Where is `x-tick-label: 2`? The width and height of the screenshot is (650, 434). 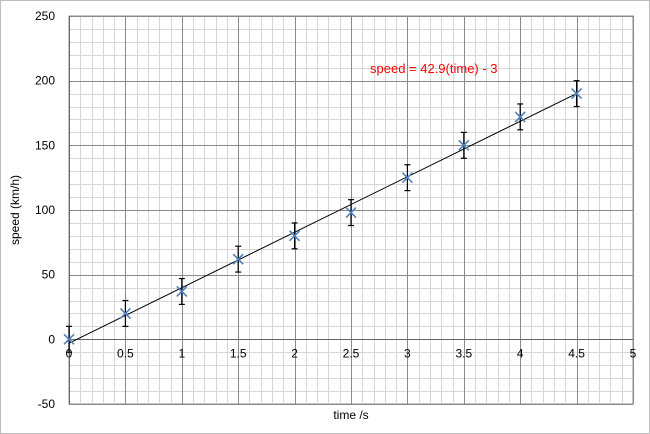
x-tick-label: 2 is located at coordinates (294, 354).